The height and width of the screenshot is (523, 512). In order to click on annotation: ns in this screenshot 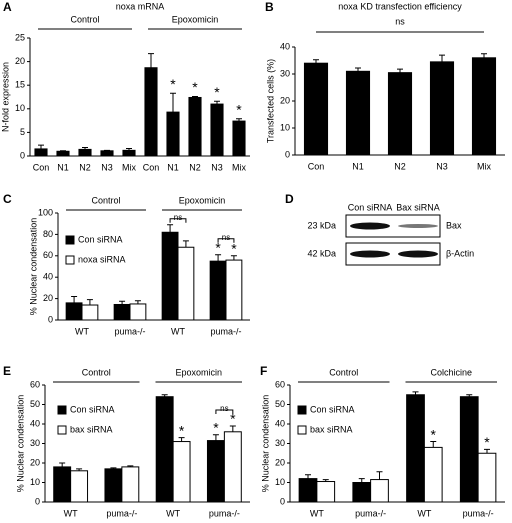, I will do `click(400, 21)`.